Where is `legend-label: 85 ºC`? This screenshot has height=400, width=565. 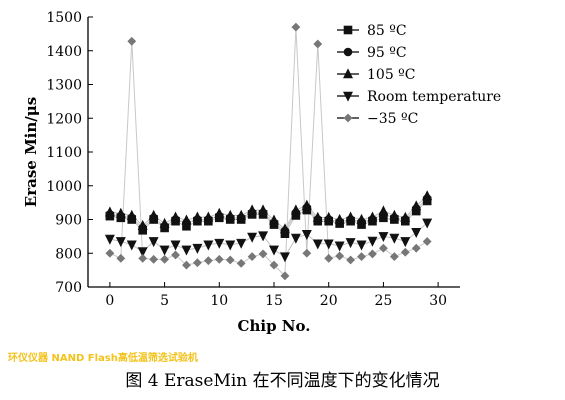 legend-label: 85 ºC is located at coordinates (387, 31).